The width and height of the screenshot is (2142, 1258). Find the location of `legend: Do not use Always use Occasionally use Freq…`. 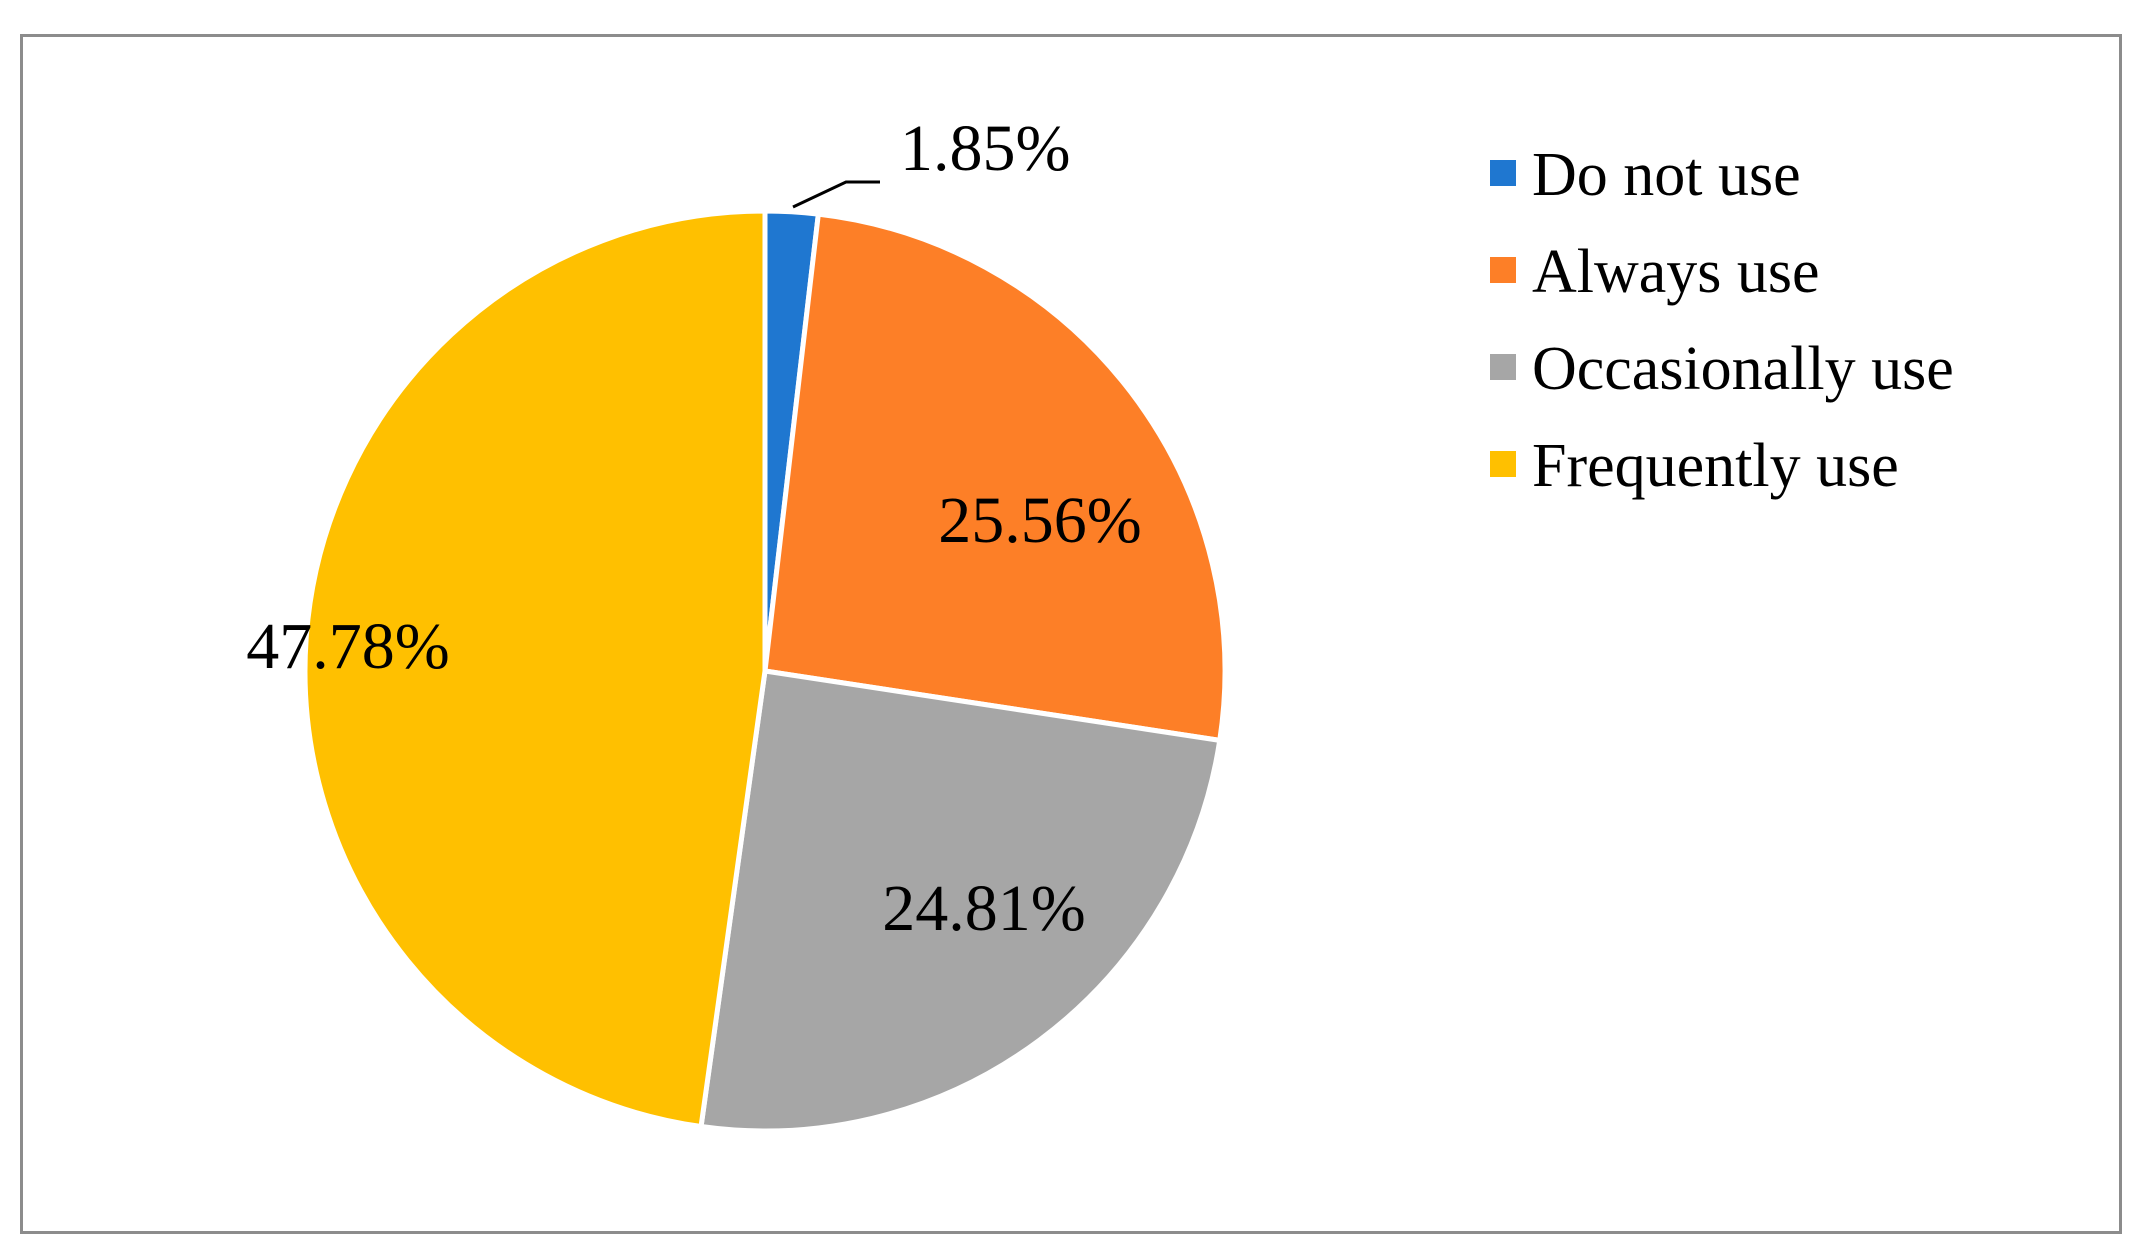

legend: Do not use Always use Occasionally use Freq… is located at coordinates (1722, 320).